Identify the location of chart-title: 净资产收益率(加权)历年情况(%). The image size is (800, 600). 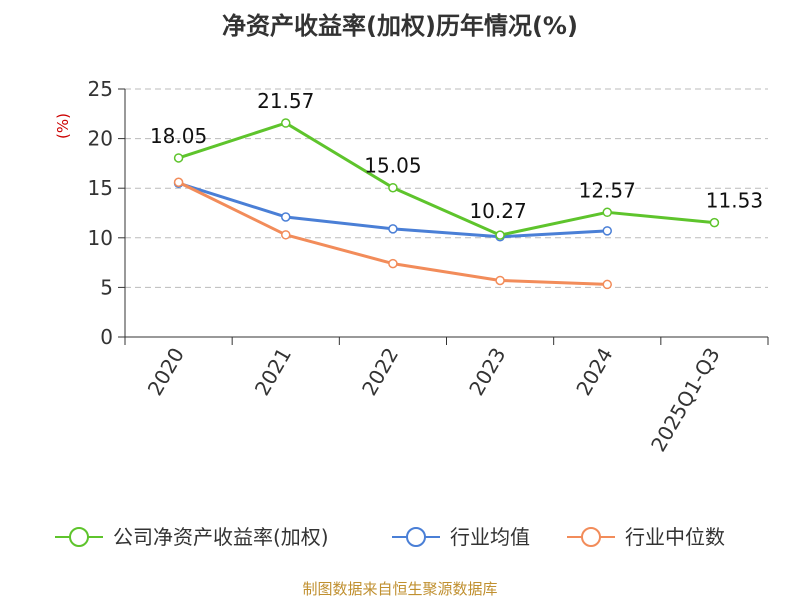
(400, 26).